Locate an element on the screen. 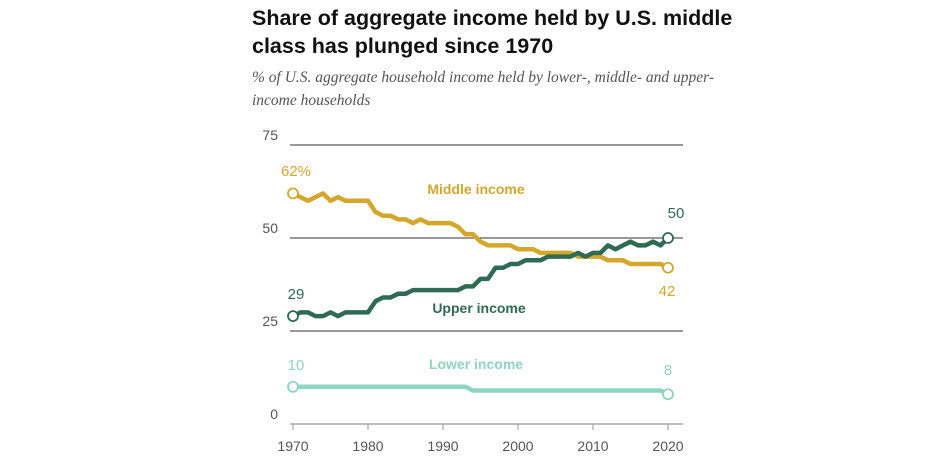  upper-income-end-value: 50 is located at coordinates (676, 213).